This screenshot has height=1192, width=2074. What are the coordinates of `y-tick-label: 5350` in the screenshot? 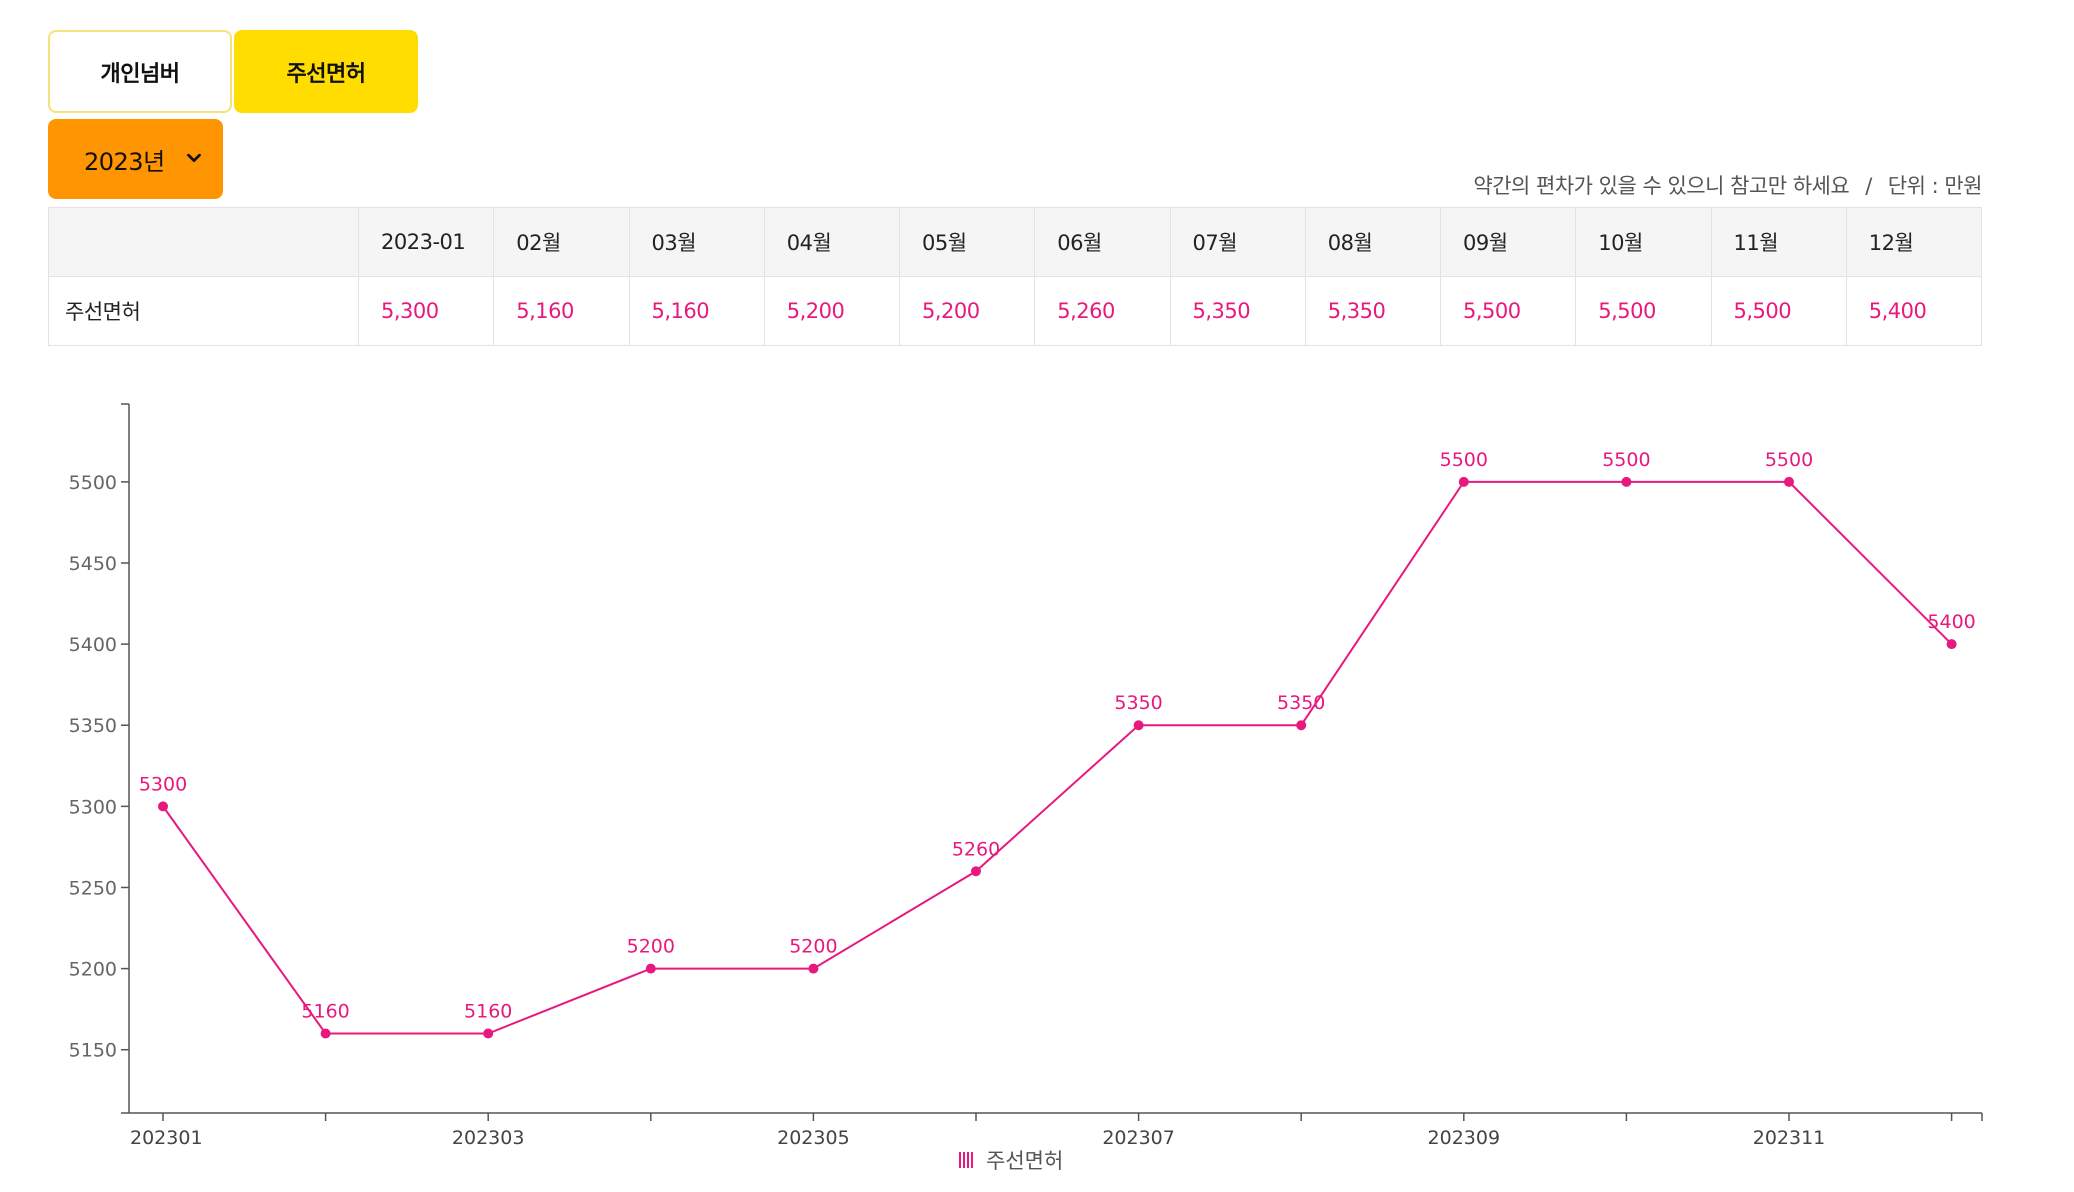 It's located at (93, 726).